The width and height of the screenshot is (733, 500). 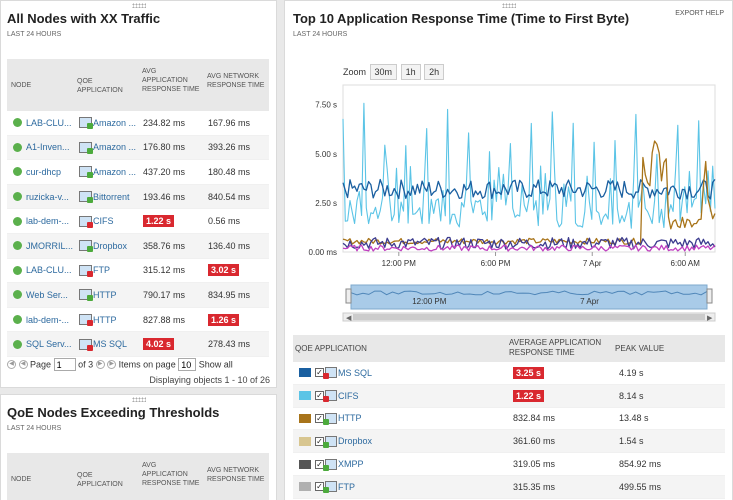 What do you see at coordinates (689, 13) in the screenshot?
I see `export-link: EXPORT` at bounding box center [689, 13].